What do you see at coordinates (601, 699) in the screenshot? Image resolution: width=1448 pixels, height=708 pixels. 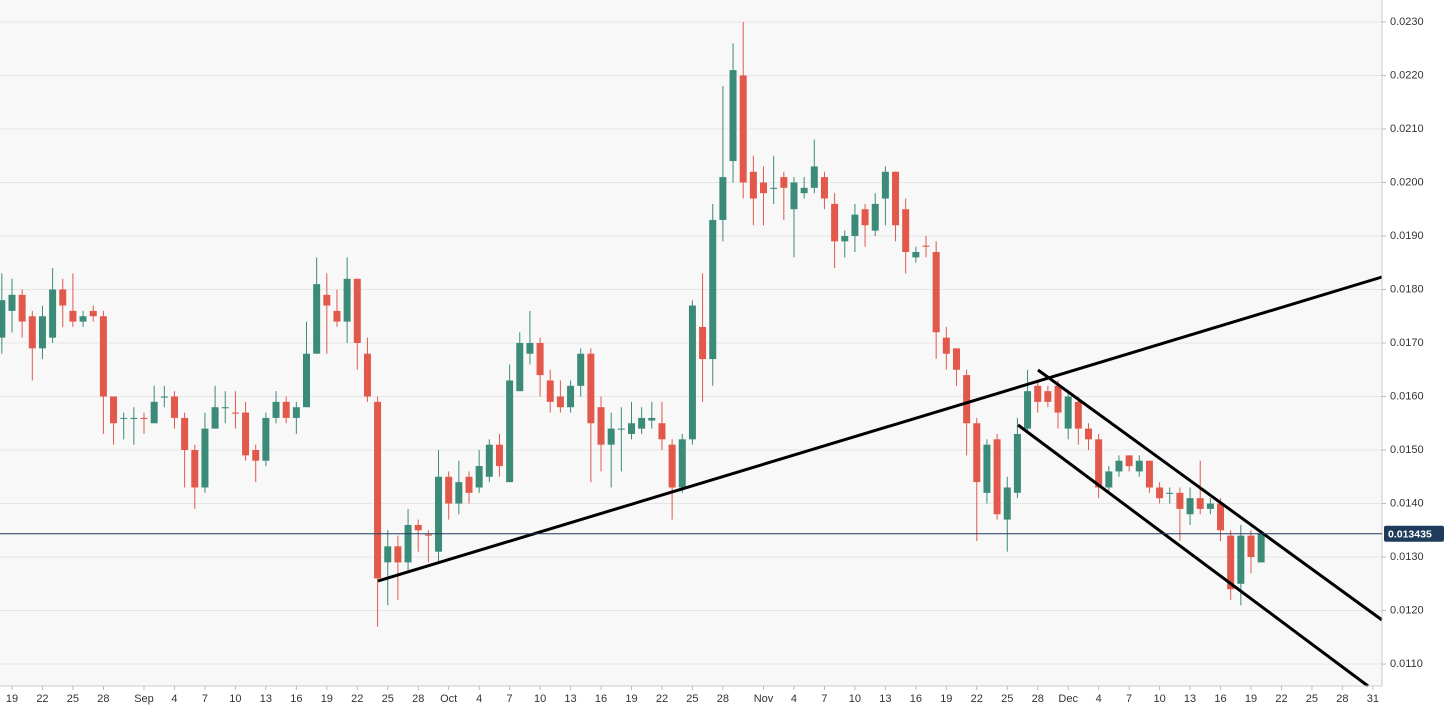 I see `x-tick-label: 16` at bounding box center [601, 699].